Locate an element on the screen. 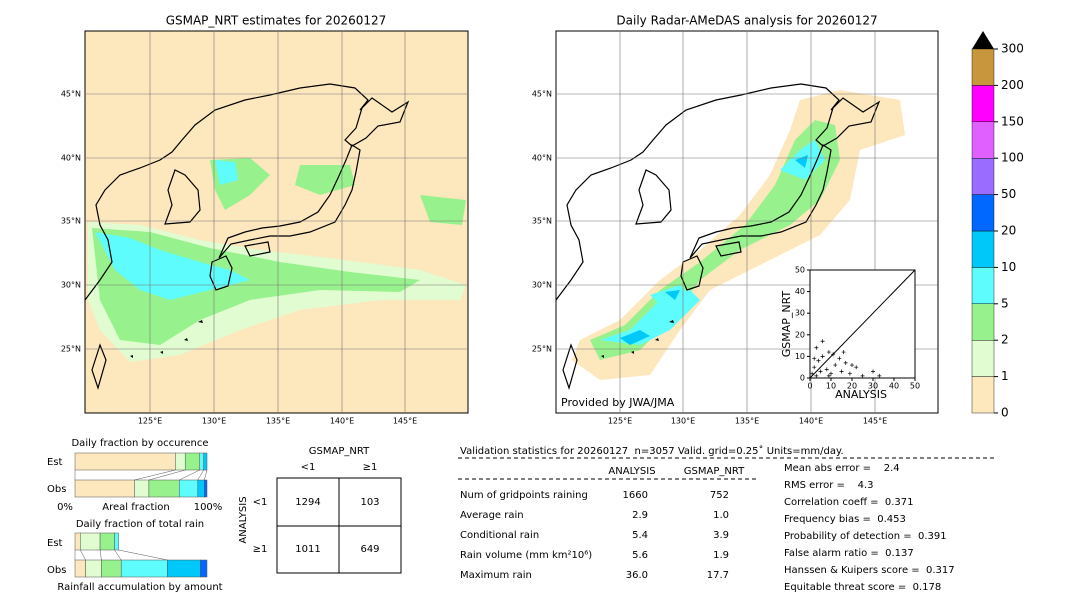 Image resolution: width=1080 pixels, height=616 pixels. row-value: 1660 is located at coordinates (635, 495).